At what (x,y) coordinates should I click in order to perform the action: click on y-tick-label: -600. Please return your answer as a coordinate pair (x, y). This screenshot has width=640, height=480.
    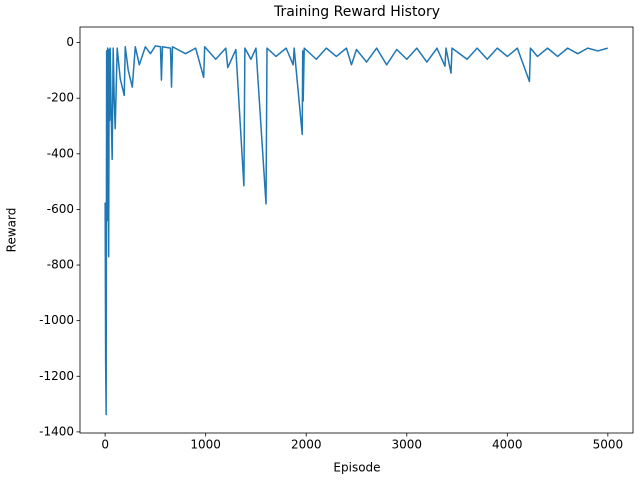
    Looking at the image, I should click on (60, 209).